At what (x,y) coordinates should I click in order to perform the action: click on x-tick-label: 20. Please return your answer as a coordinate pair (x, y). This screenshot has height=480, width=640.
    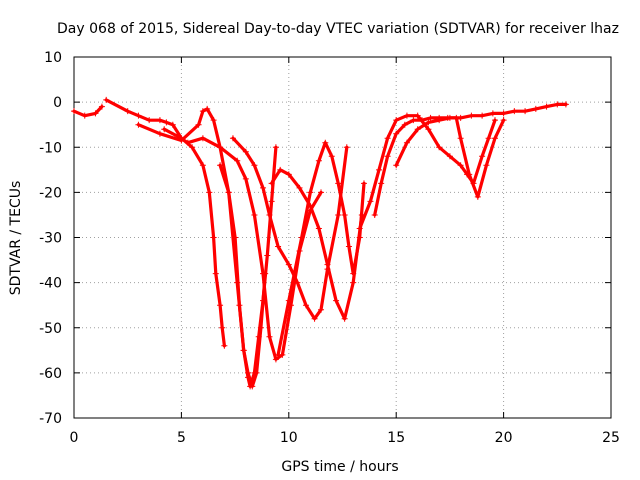
    Looking at the image, I should click on (504, 438).